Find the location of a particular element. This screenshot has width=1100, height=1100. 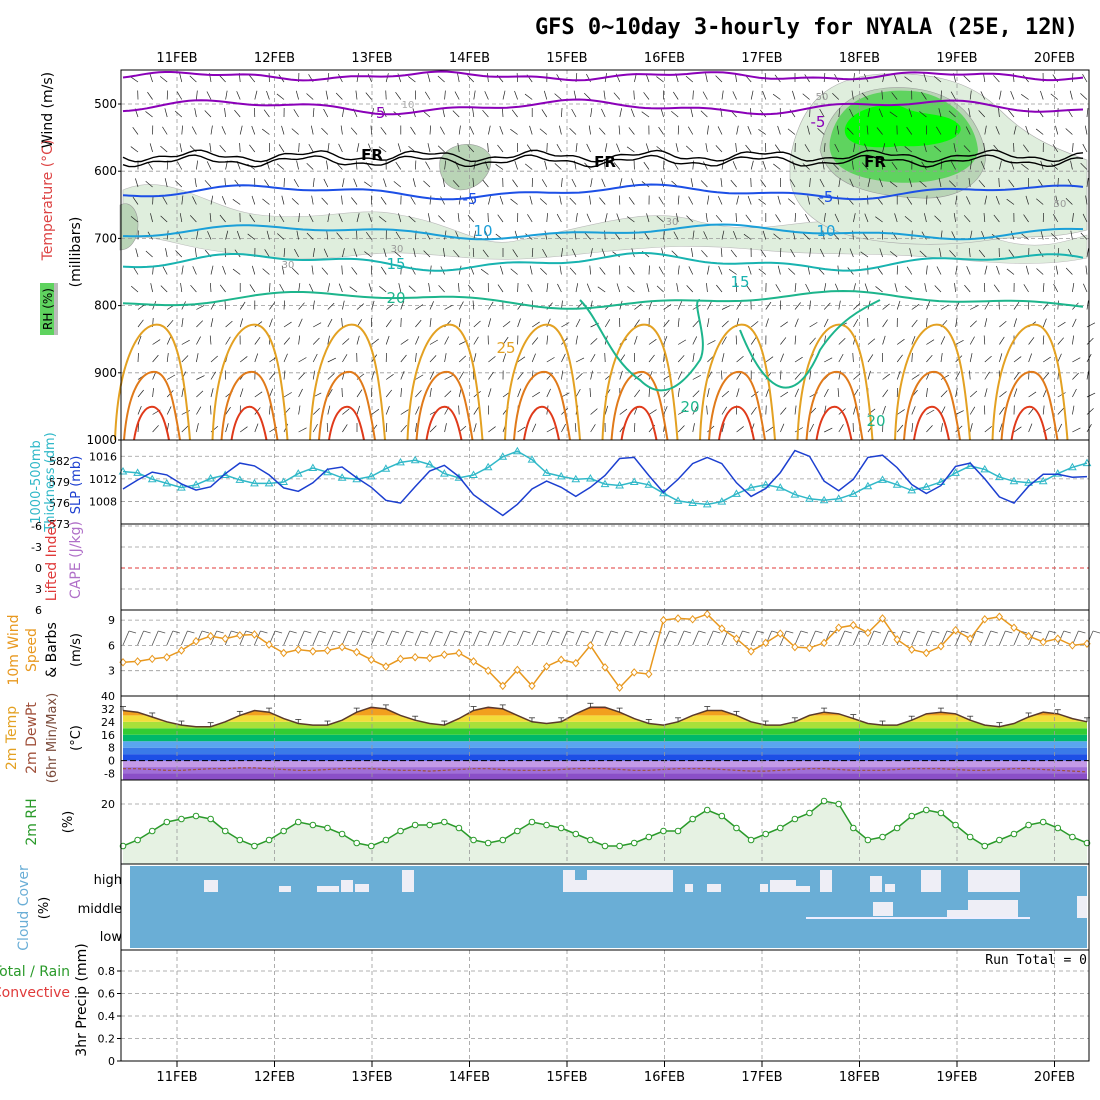

cloud-gap is located at coordinates (581, 886).